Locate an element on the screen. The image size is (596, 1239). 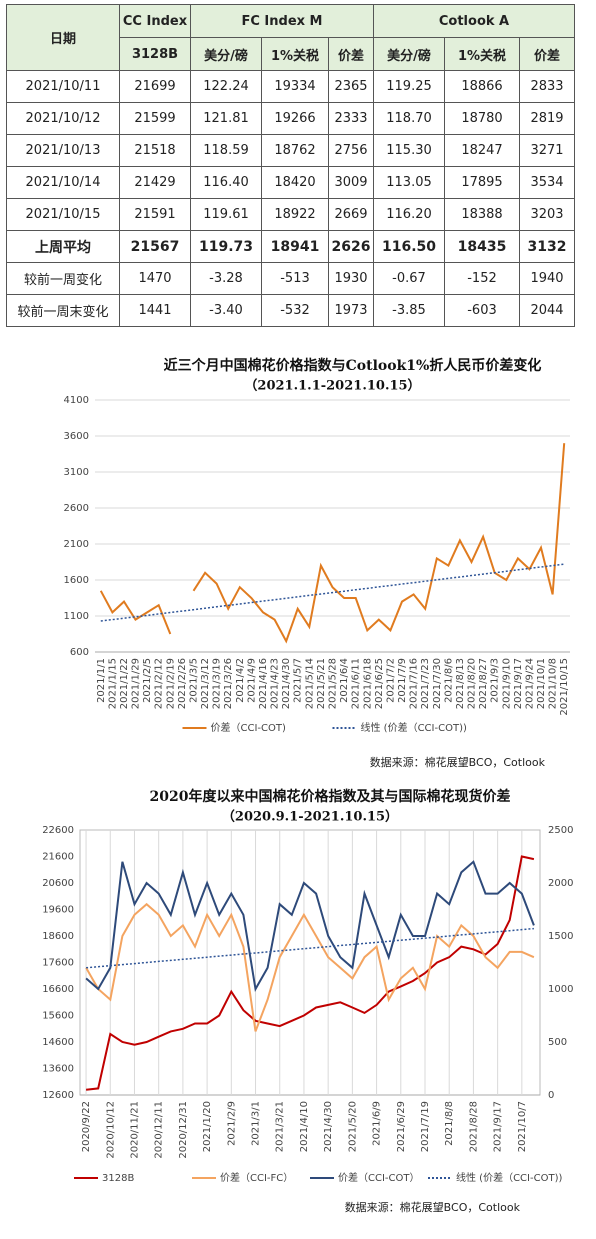
x-tick-label: 2021/6/4 is located at coordinates (344, 680).